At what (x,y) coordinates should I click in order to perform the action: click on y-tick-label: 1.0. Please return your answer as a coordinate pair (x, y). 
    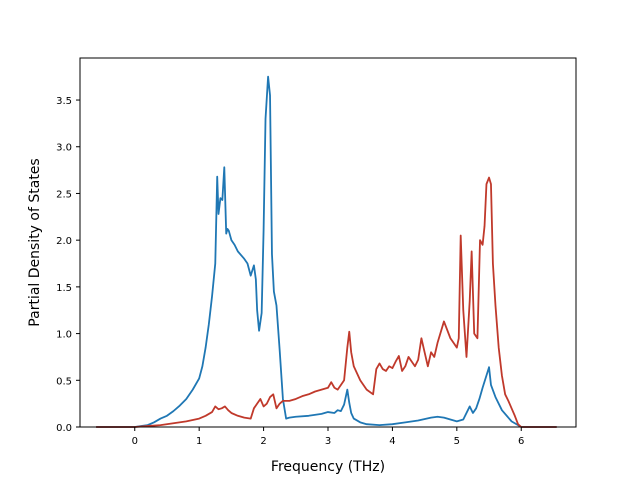
    Looking at the image, I should click on (64, 335).